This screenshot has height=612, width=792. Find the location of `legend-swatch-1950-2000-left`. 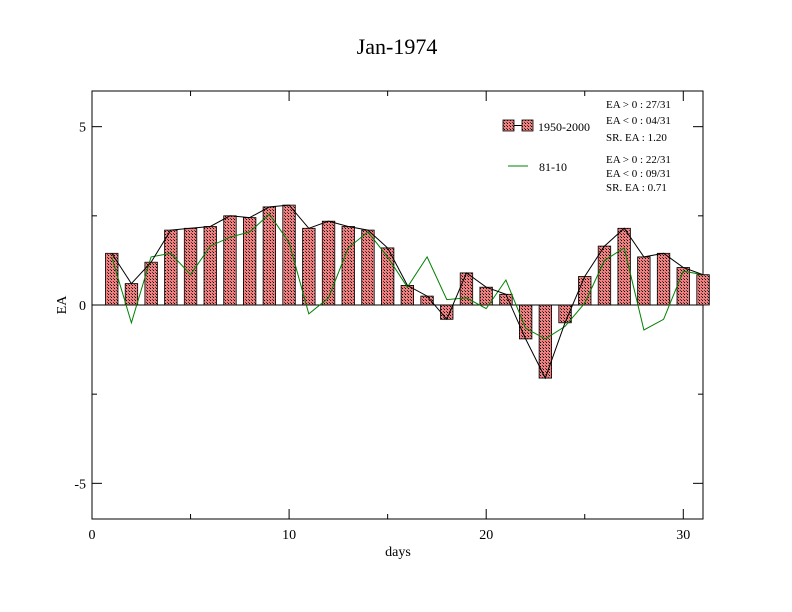

legend-swatch-1950-2000-left is located at coordinates (508, 125).